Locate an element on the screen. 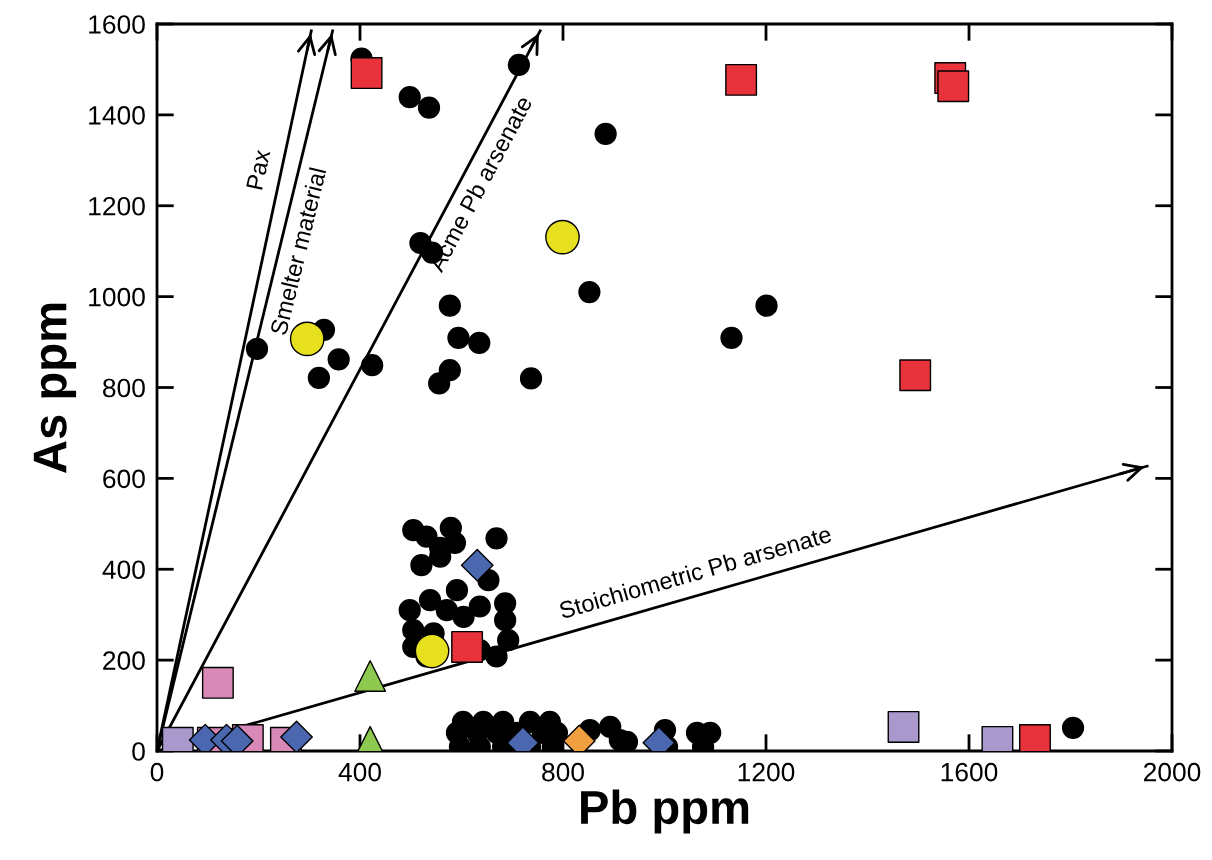 This screenshot has height=860, width=1212. x-tick-label: 800 is located at coordinates (563, 772).